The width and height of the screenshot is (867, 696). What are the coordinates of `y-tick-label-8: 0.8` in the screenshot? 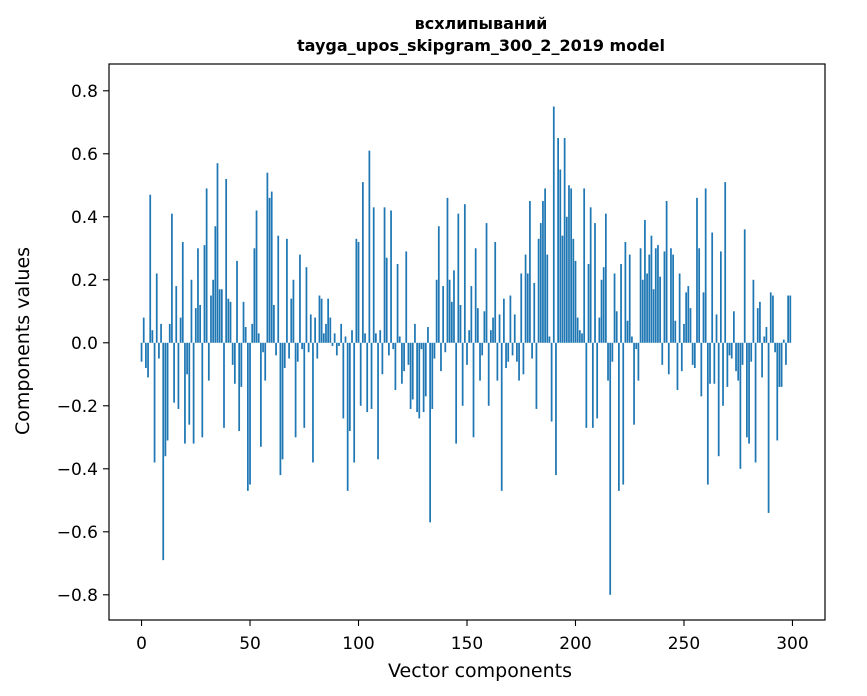 It's located at (84, 92).